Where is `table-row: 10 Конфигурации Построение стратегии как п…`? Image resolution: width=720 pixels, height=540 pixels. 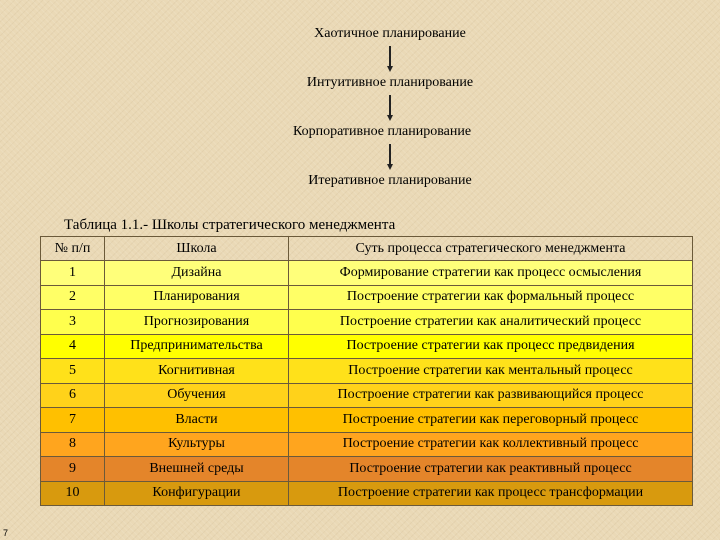
table-row: 10 Конфигурации Построение стратегии как п… is located at coordinates (366, 493).